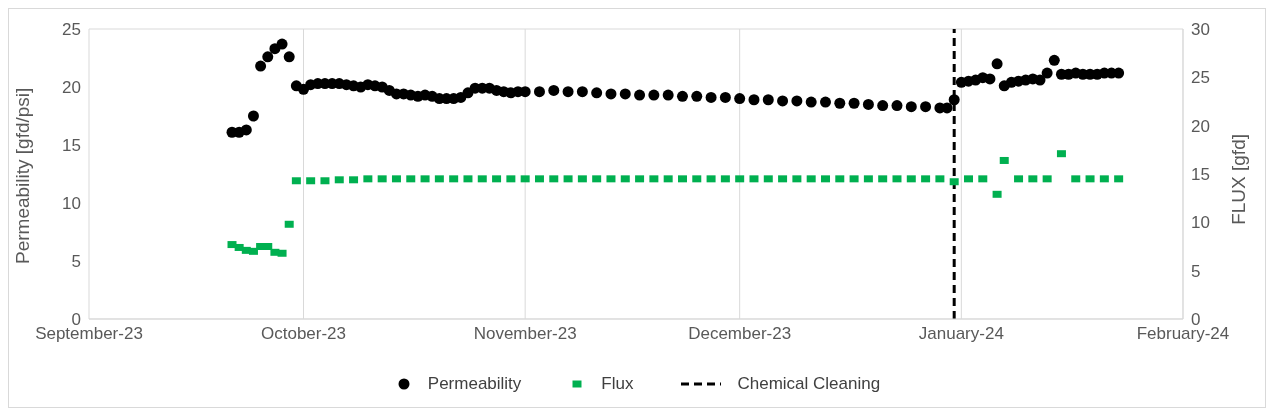 The height and width of the screenshot is (410, 1274). I want to click on y2-tick-label: 30, so click(1200, 30).